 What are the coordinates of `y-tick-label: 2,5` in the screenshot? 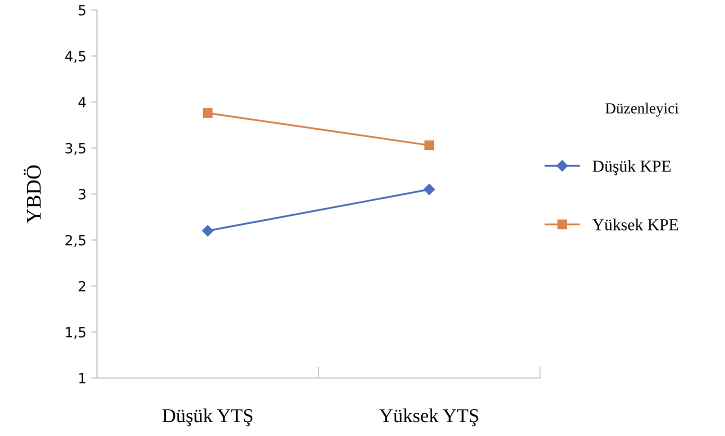 It's located at (76, 240).